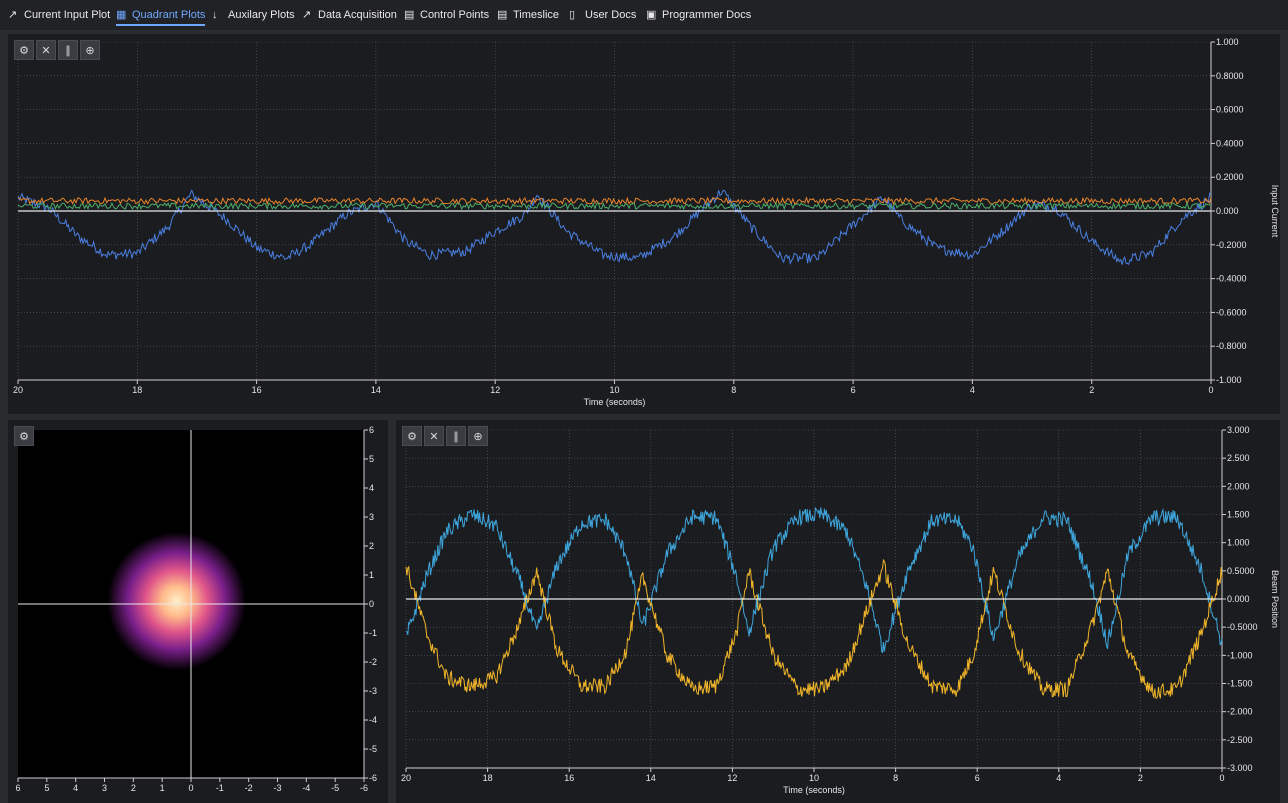 The image size is (1288, 803). I want to click on y-tick-label: -2.000, so click(1240, 712).